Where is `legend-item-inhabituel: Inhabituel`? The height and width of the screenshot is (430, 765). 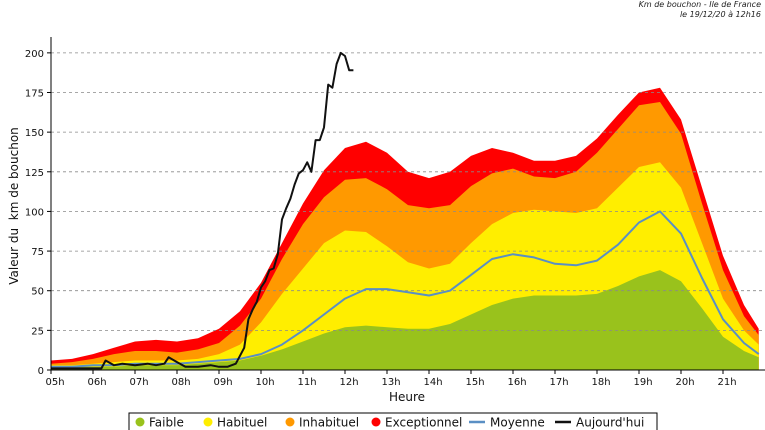 legend-item-inhabituel: Inhabituel is located at coordinates (322, 423).